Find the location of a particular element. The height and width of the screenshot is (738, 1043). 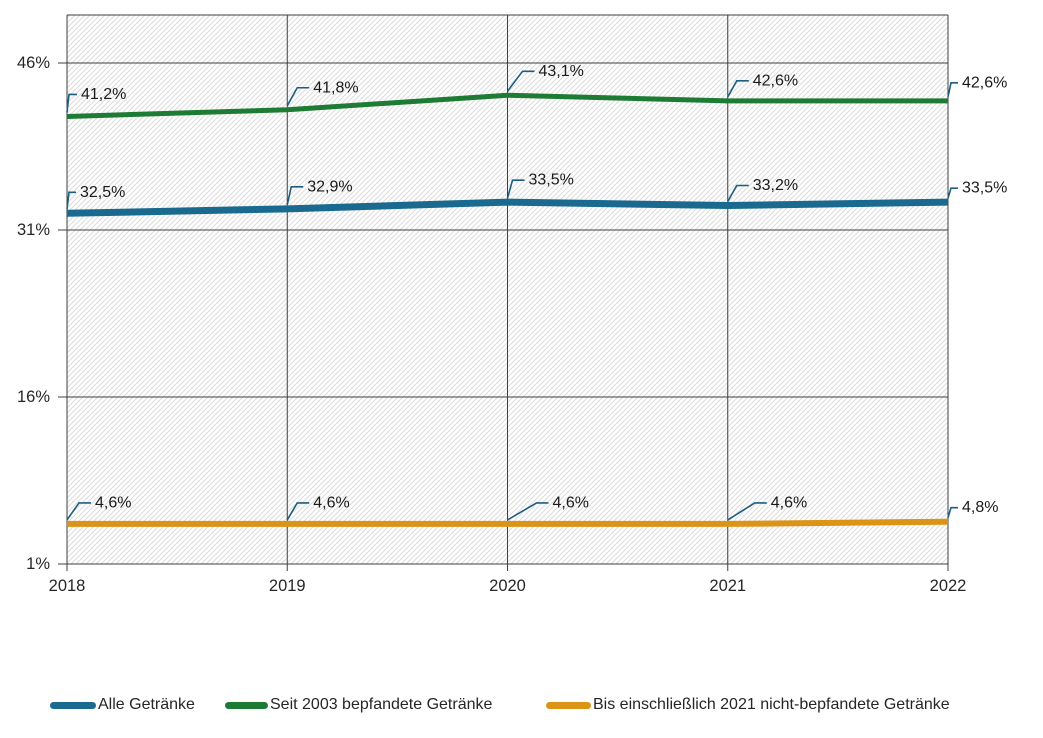

end-label: 33,5% is located at coordinates (984, 188).